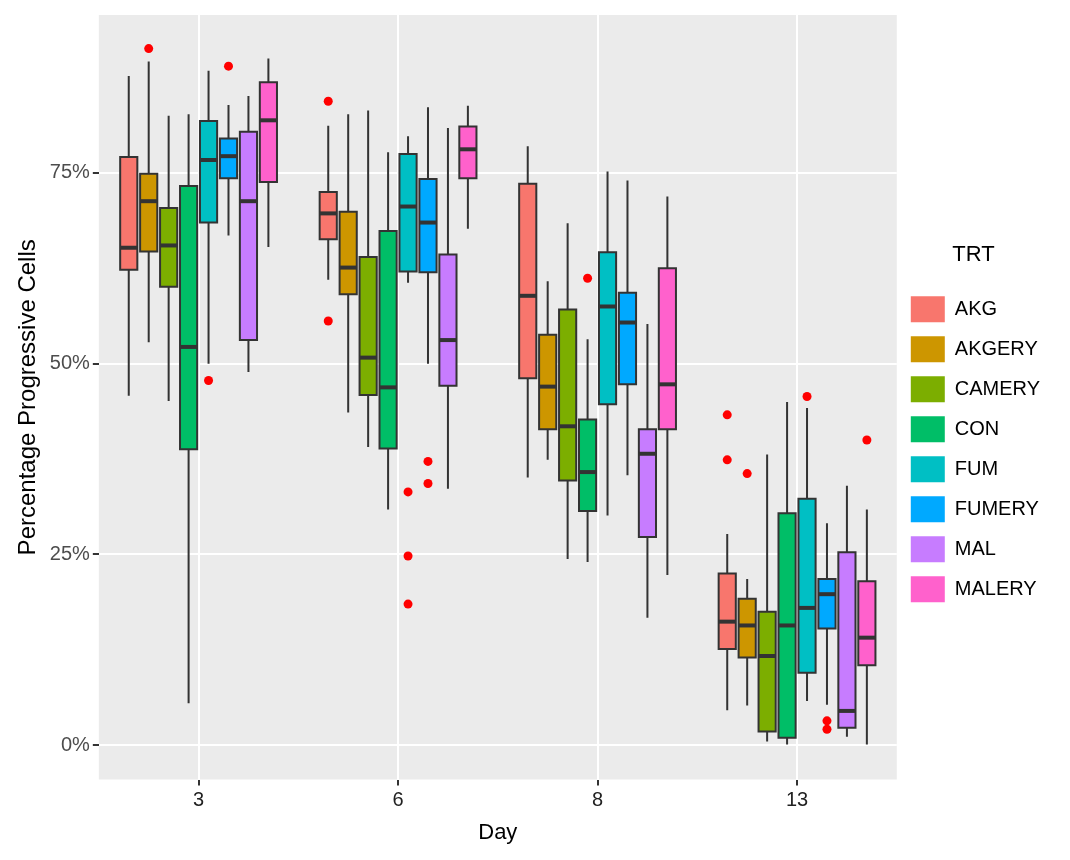  Describe the element at coordinates (973, 253) in the screenshot. I see `legend-title: TRT` at that location.